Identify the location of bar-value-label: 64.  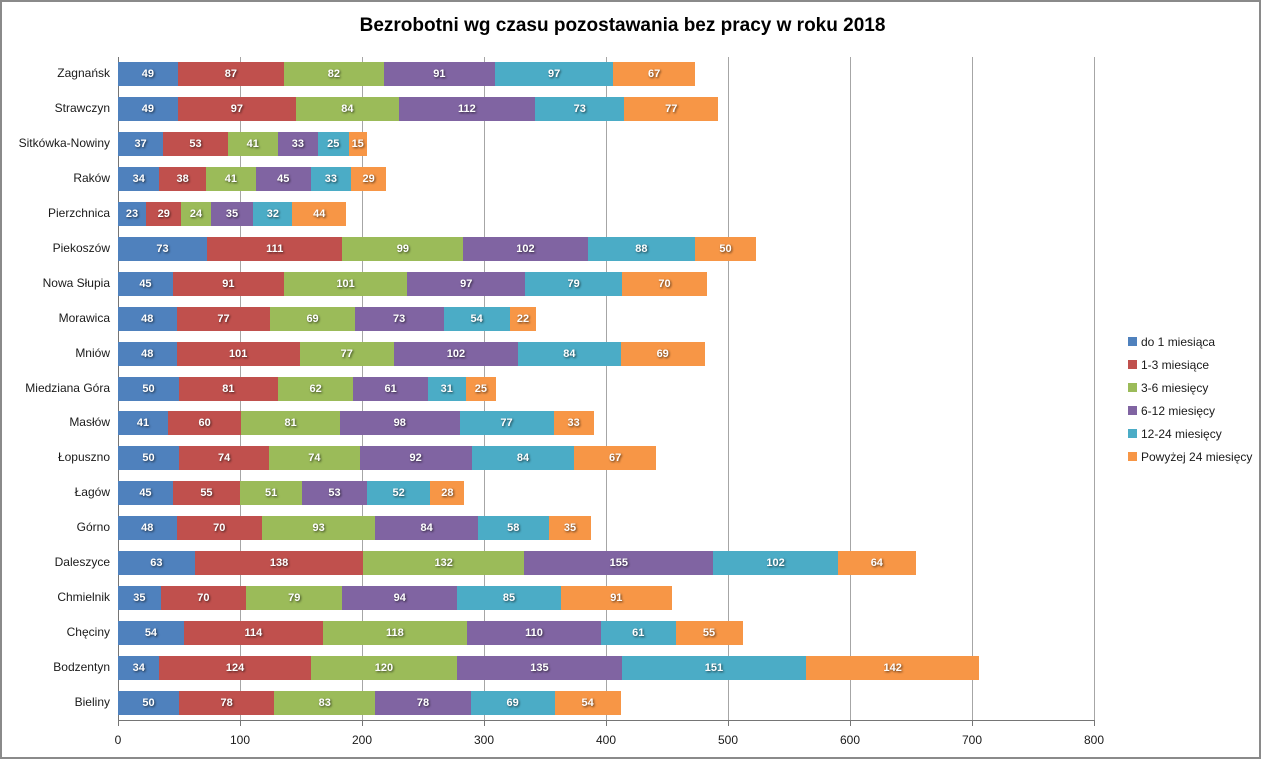
(876, 562).